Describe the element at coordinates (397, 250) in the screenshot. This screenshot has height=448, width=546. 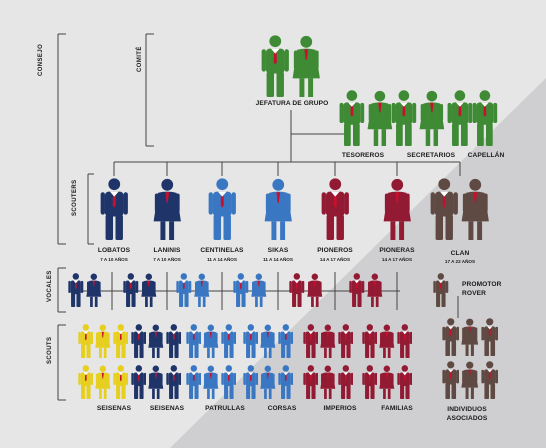
I see `section-name-pioneras: PIONERAS` at that location.